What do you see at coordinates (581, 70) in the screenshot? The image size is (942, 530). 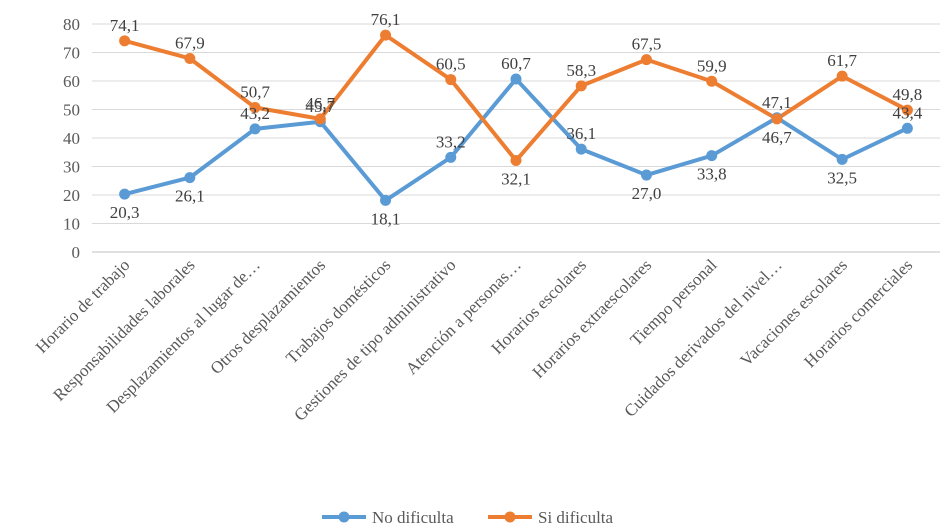 I see `data-label: 58,3` at bounding box center [581, 70].